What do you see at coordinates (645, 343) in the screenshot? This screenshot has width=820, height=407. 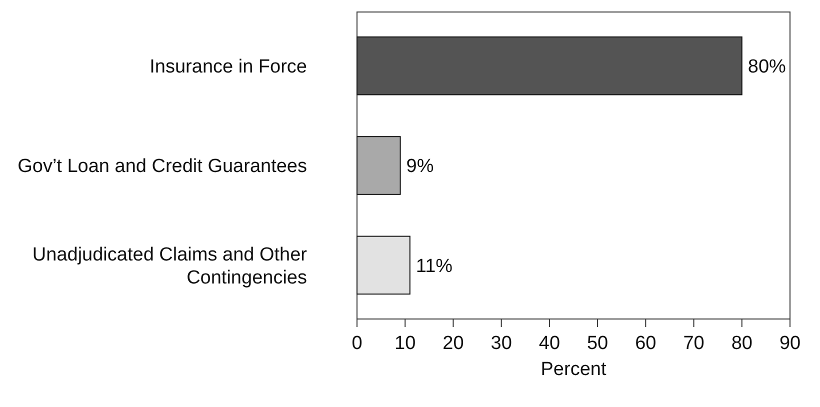 I see `x-tick-label: 60` at bounding box center [645, 343].